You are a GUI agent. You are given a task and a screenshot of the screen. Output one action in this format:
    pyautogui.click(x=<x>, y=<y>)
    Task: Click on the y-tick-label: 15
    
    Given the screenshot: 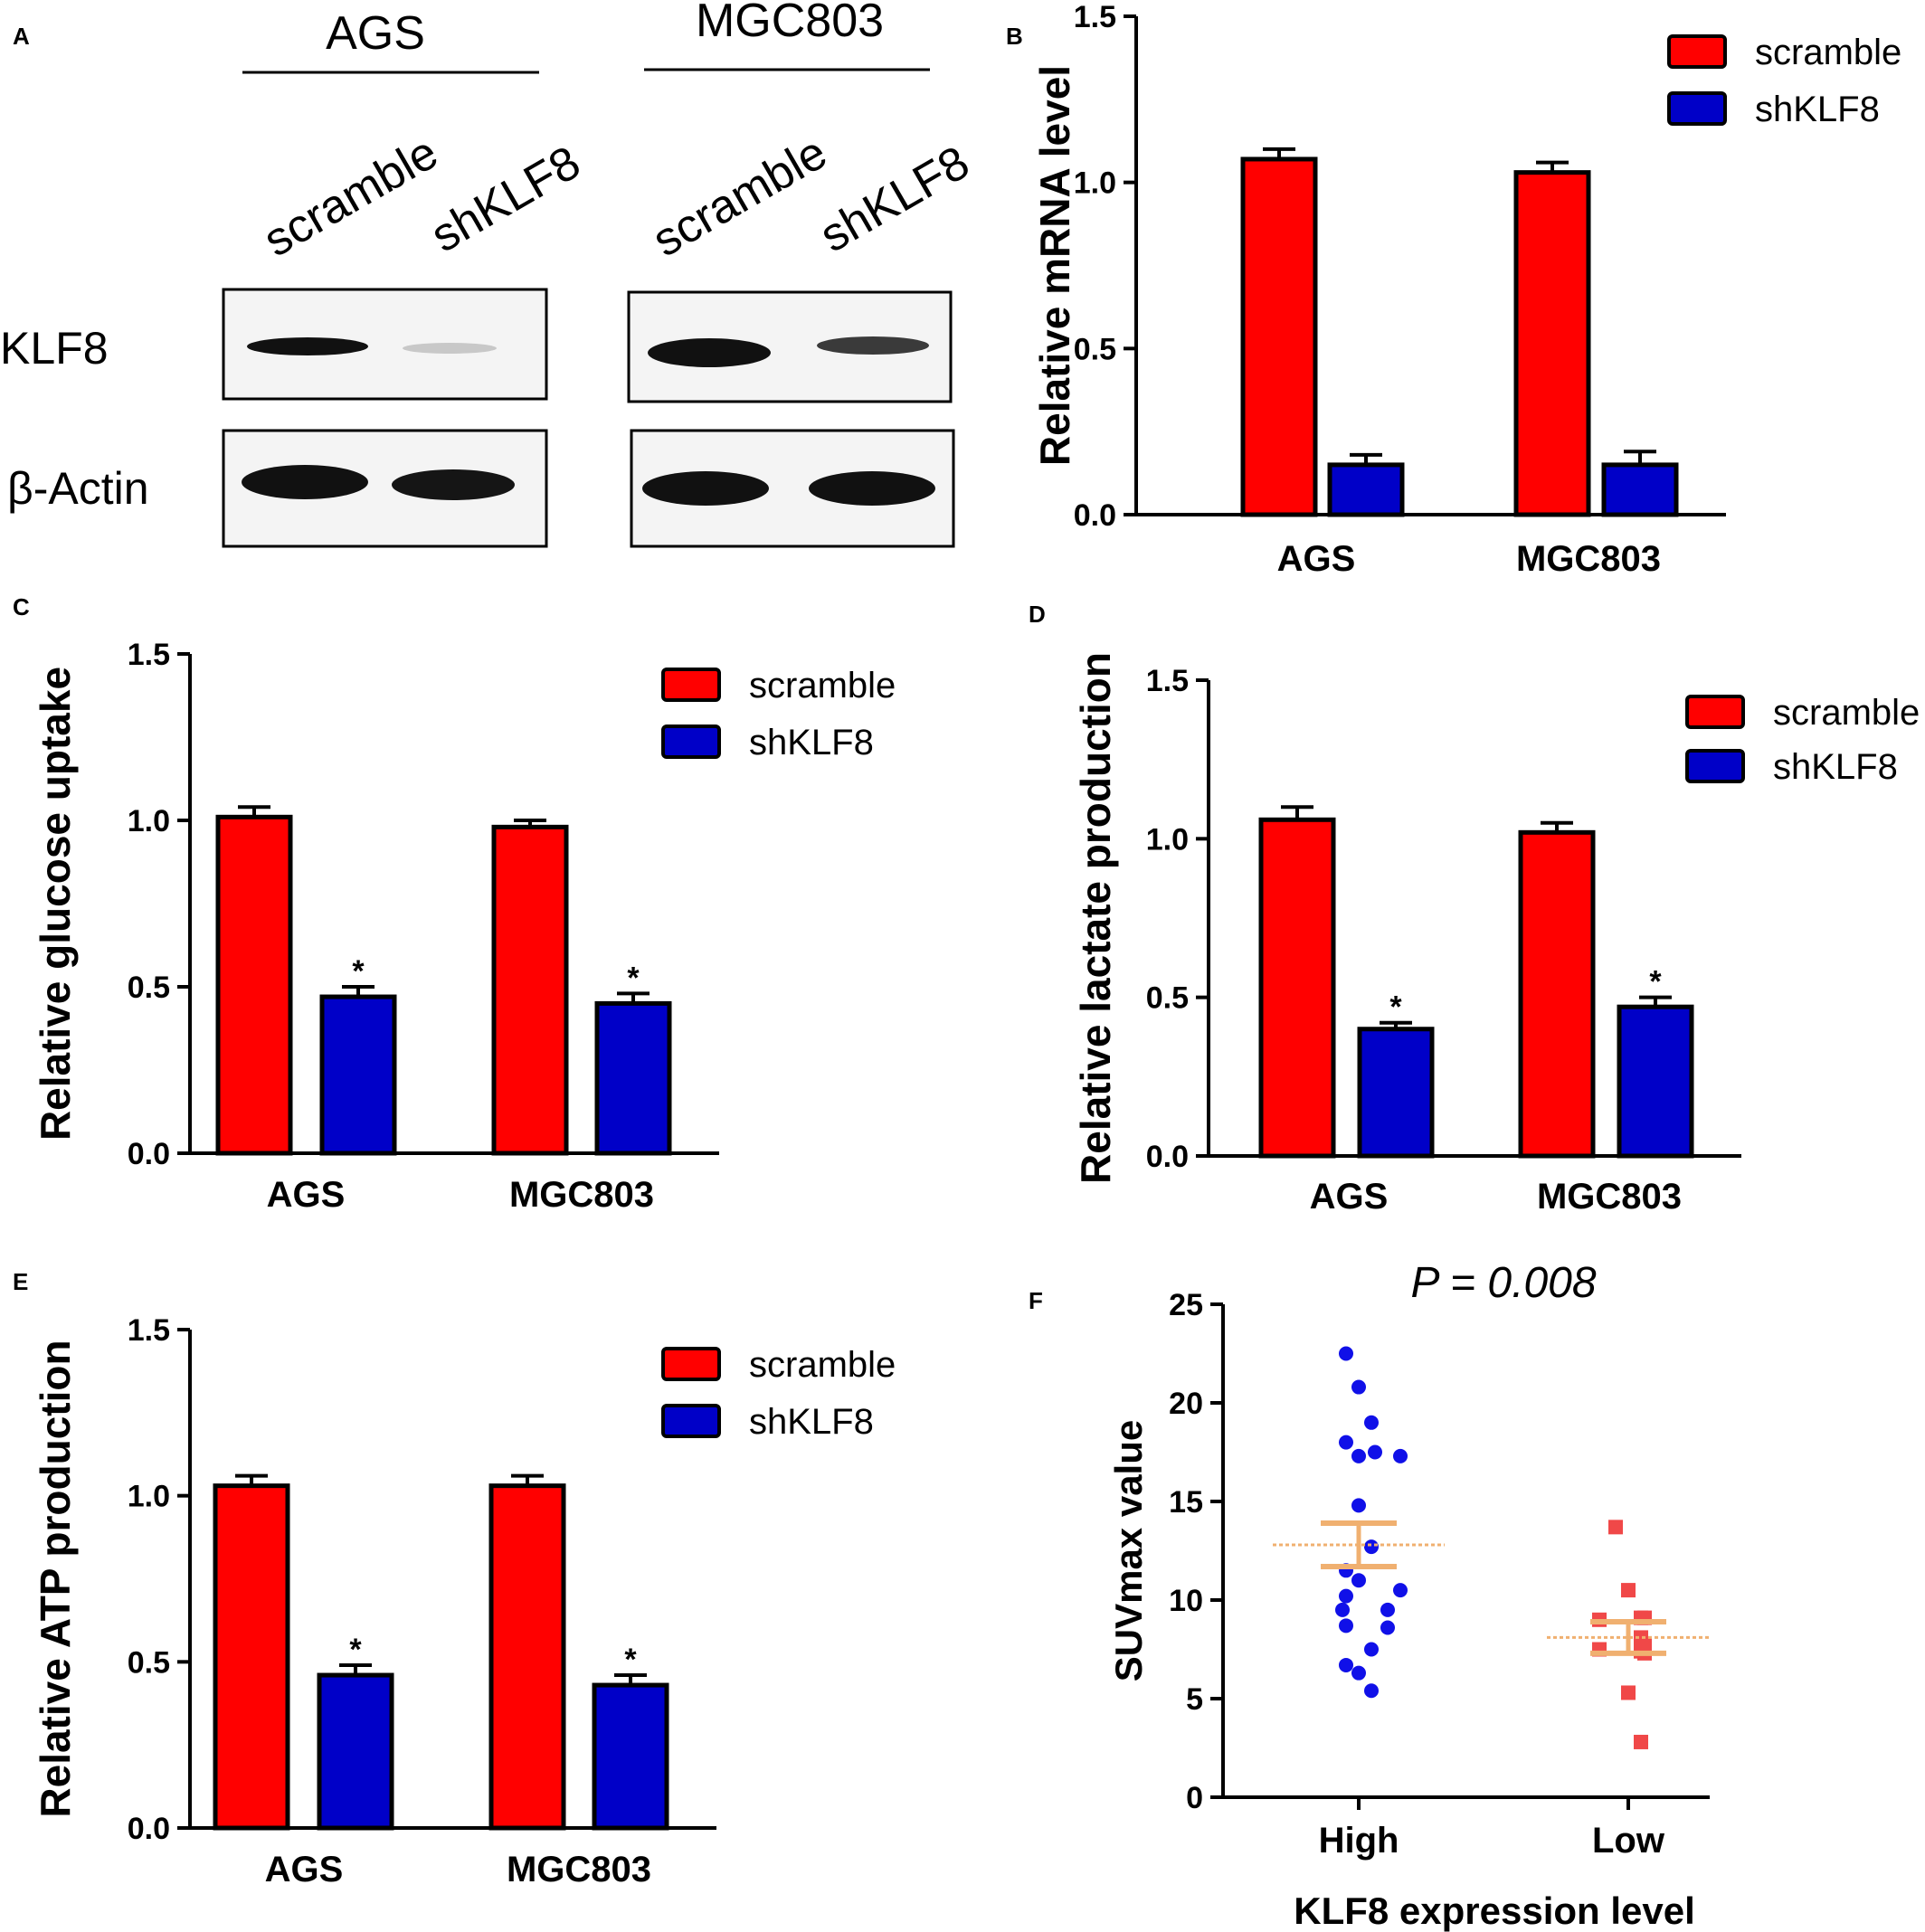 What is the action you would take?
    pyautogui.click(x=1186, y=1503)
    